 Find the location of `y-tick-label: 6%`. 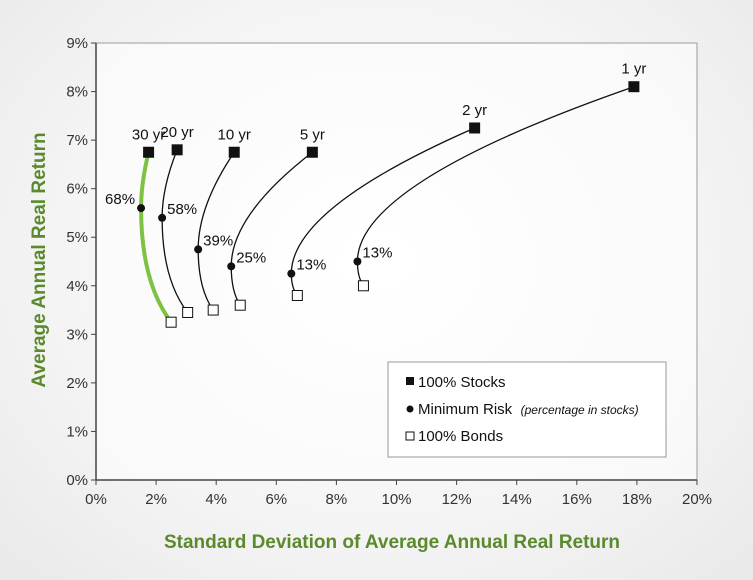

y-tick-label: 6% is located at coordinates (77, 189).